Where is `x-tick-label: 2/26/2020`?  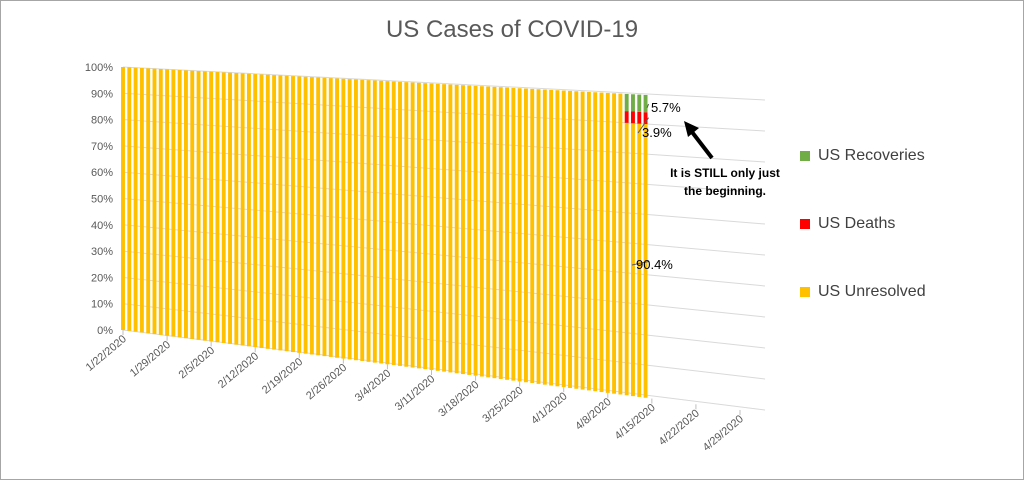
x-tick-label: 2/26/2020 is located at coordinates (326, 382).